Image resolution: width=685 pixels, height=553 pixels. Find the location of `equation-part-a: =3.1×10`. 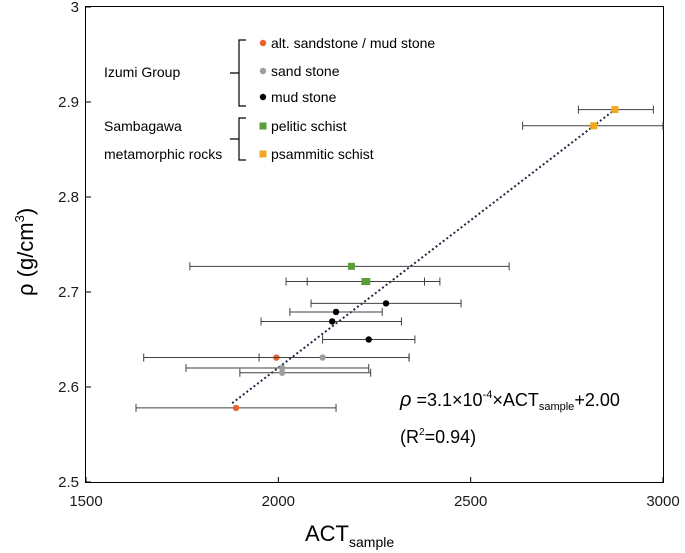

equation-part-a: =3.1×10 is located at coordinates (446, 400).